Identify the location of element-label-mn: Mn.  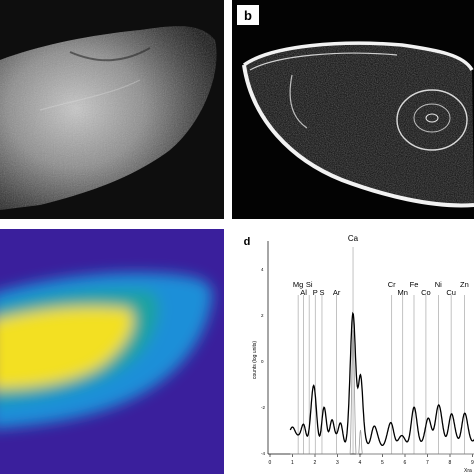
(403, 292).